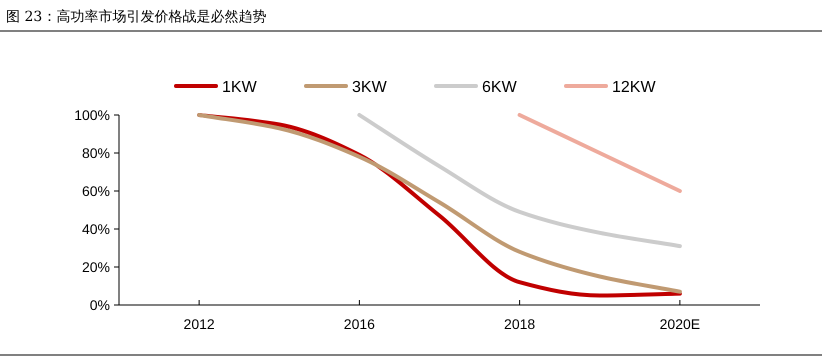  Describe the element at coordinates (96, 153) in the screenshot. I see `y-tick-label: 80%` at that location.